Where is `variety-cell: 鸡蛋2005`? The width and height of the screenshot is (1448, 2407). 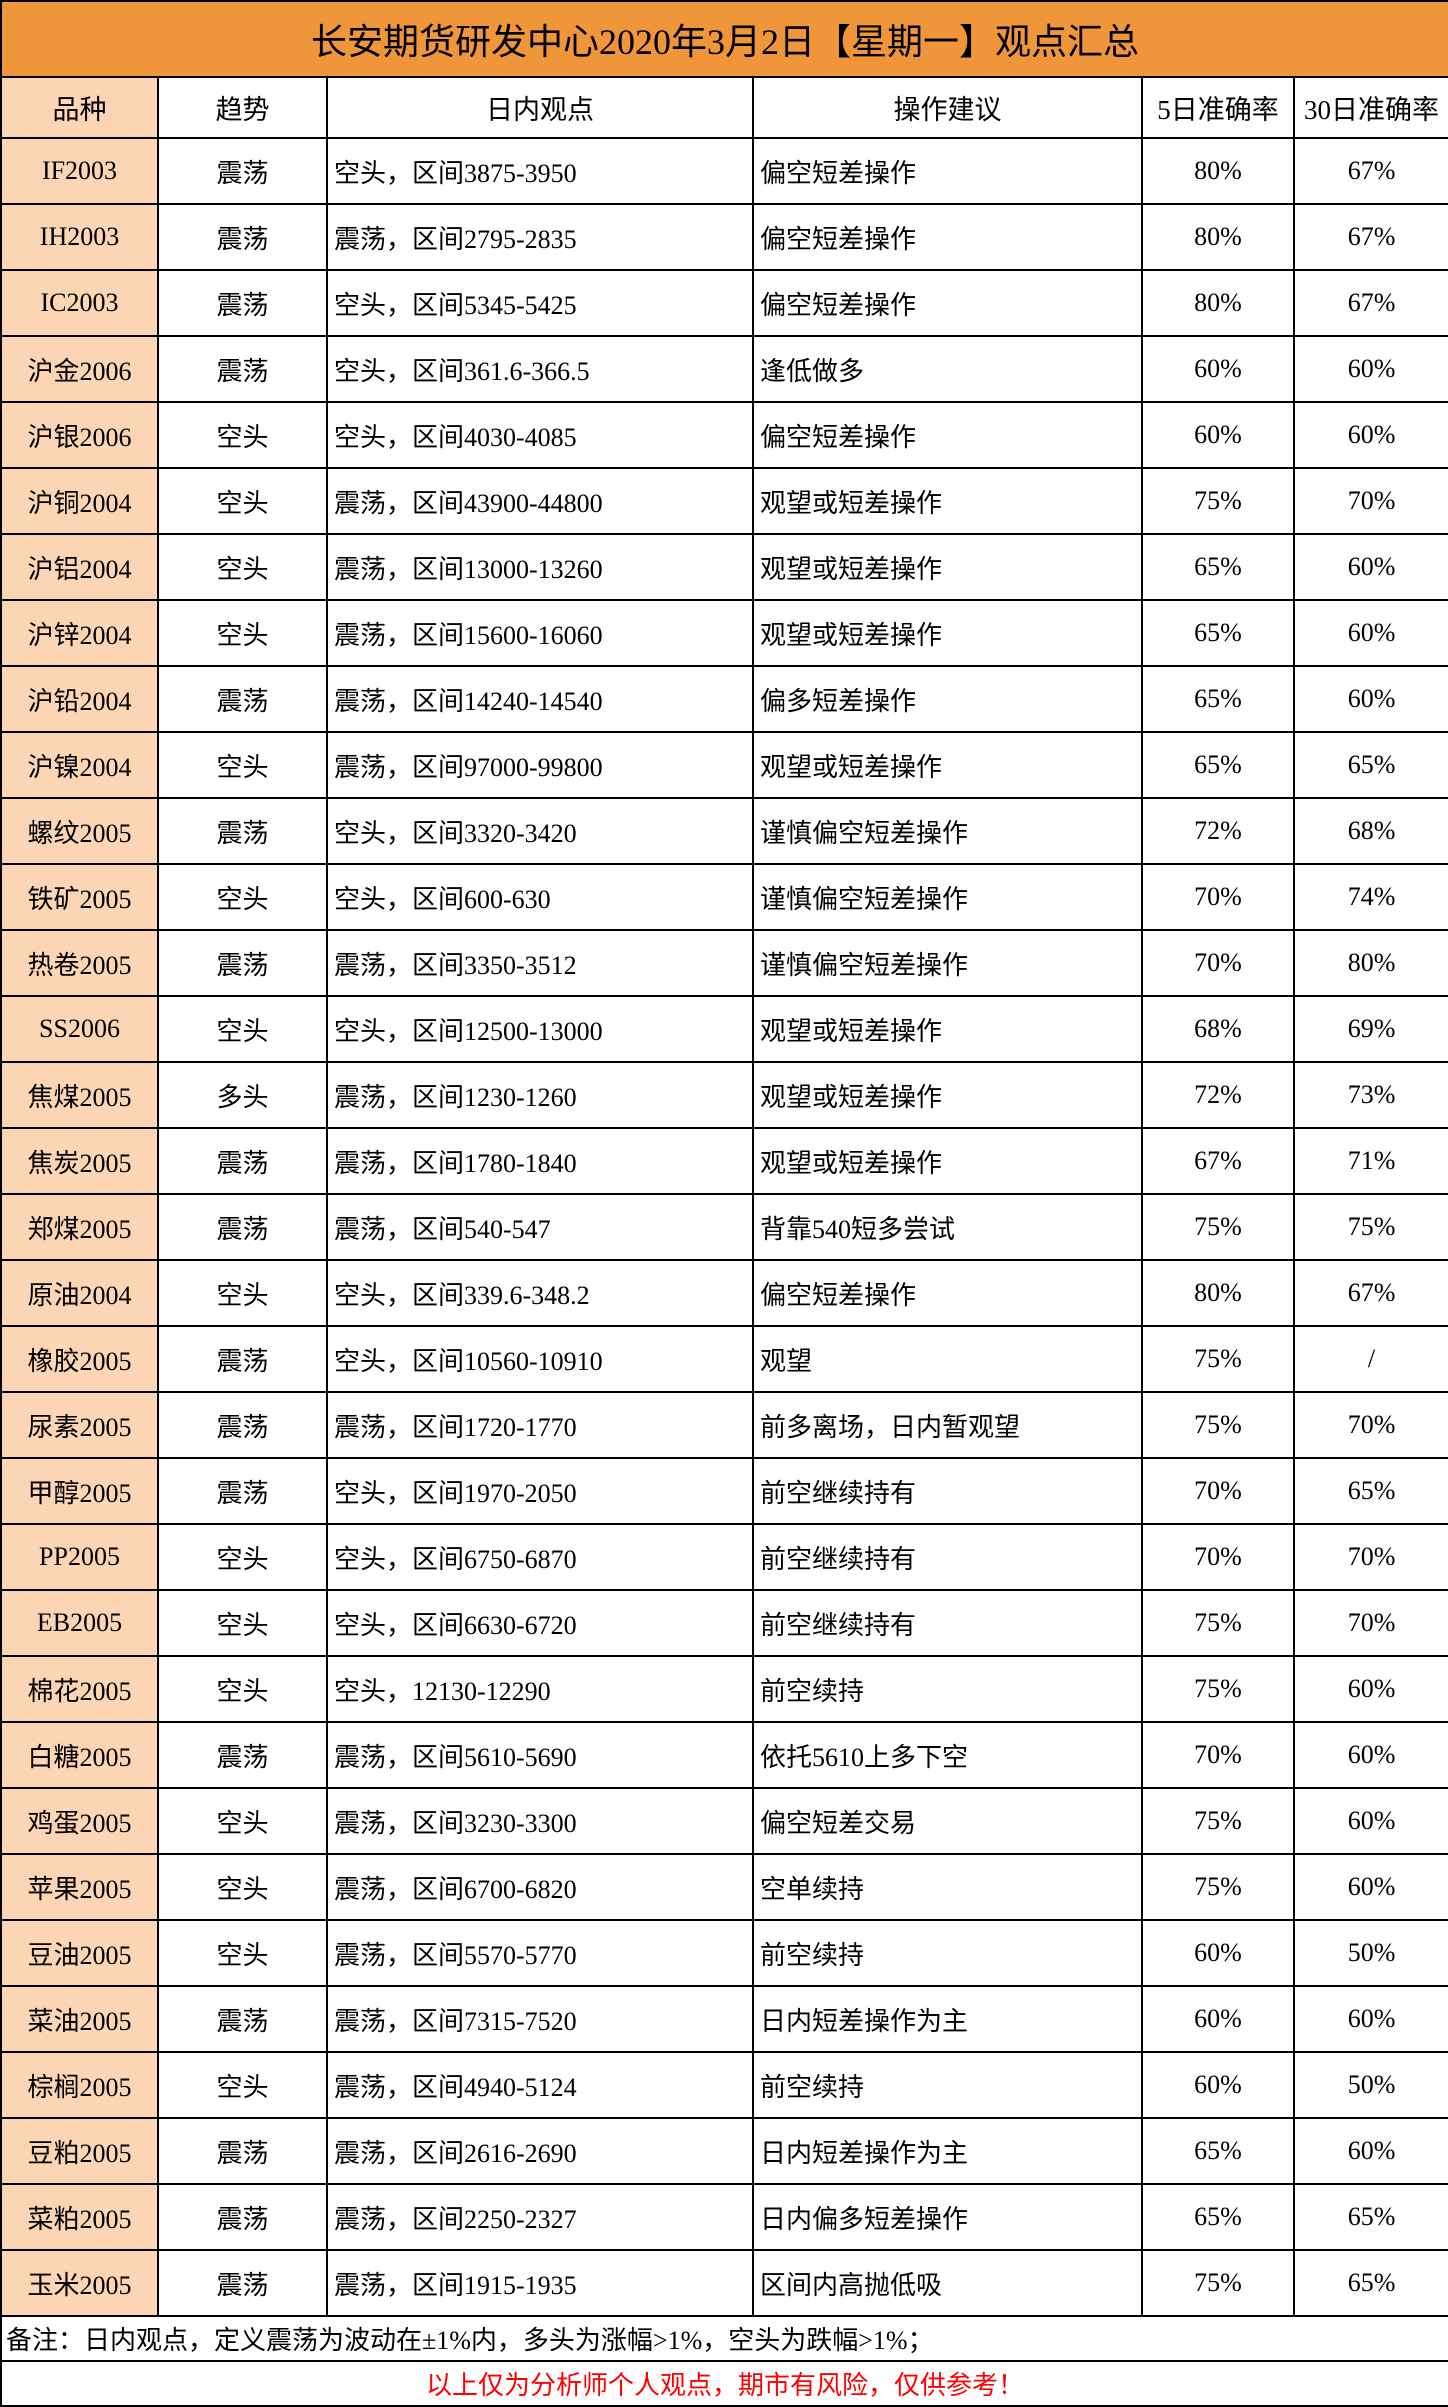
variety-cell: 鸡蛋2005 is located at coordinates (79, 1821).